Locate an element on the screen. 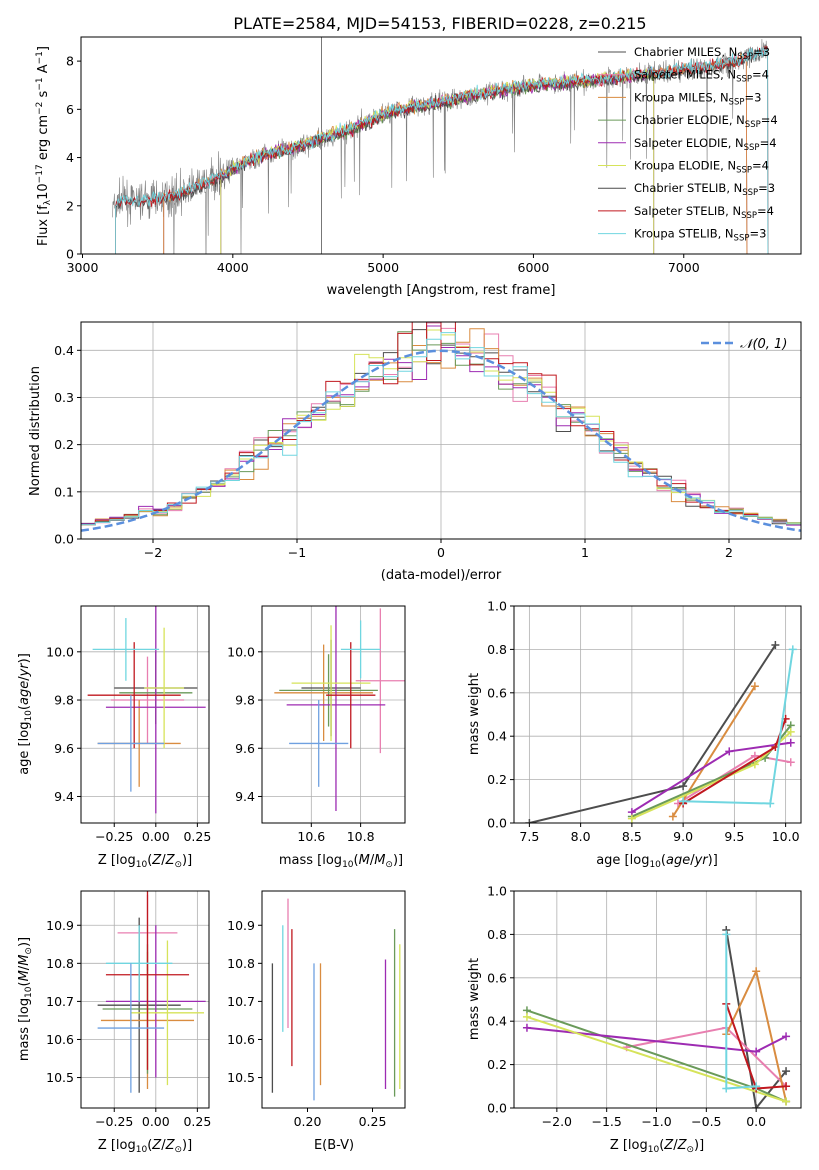 Image resolution: width=819 pixels, height=1170 pixels. legend-label: Chabrier STELIB, NSSP=3 is located at coordinates (704, 189).